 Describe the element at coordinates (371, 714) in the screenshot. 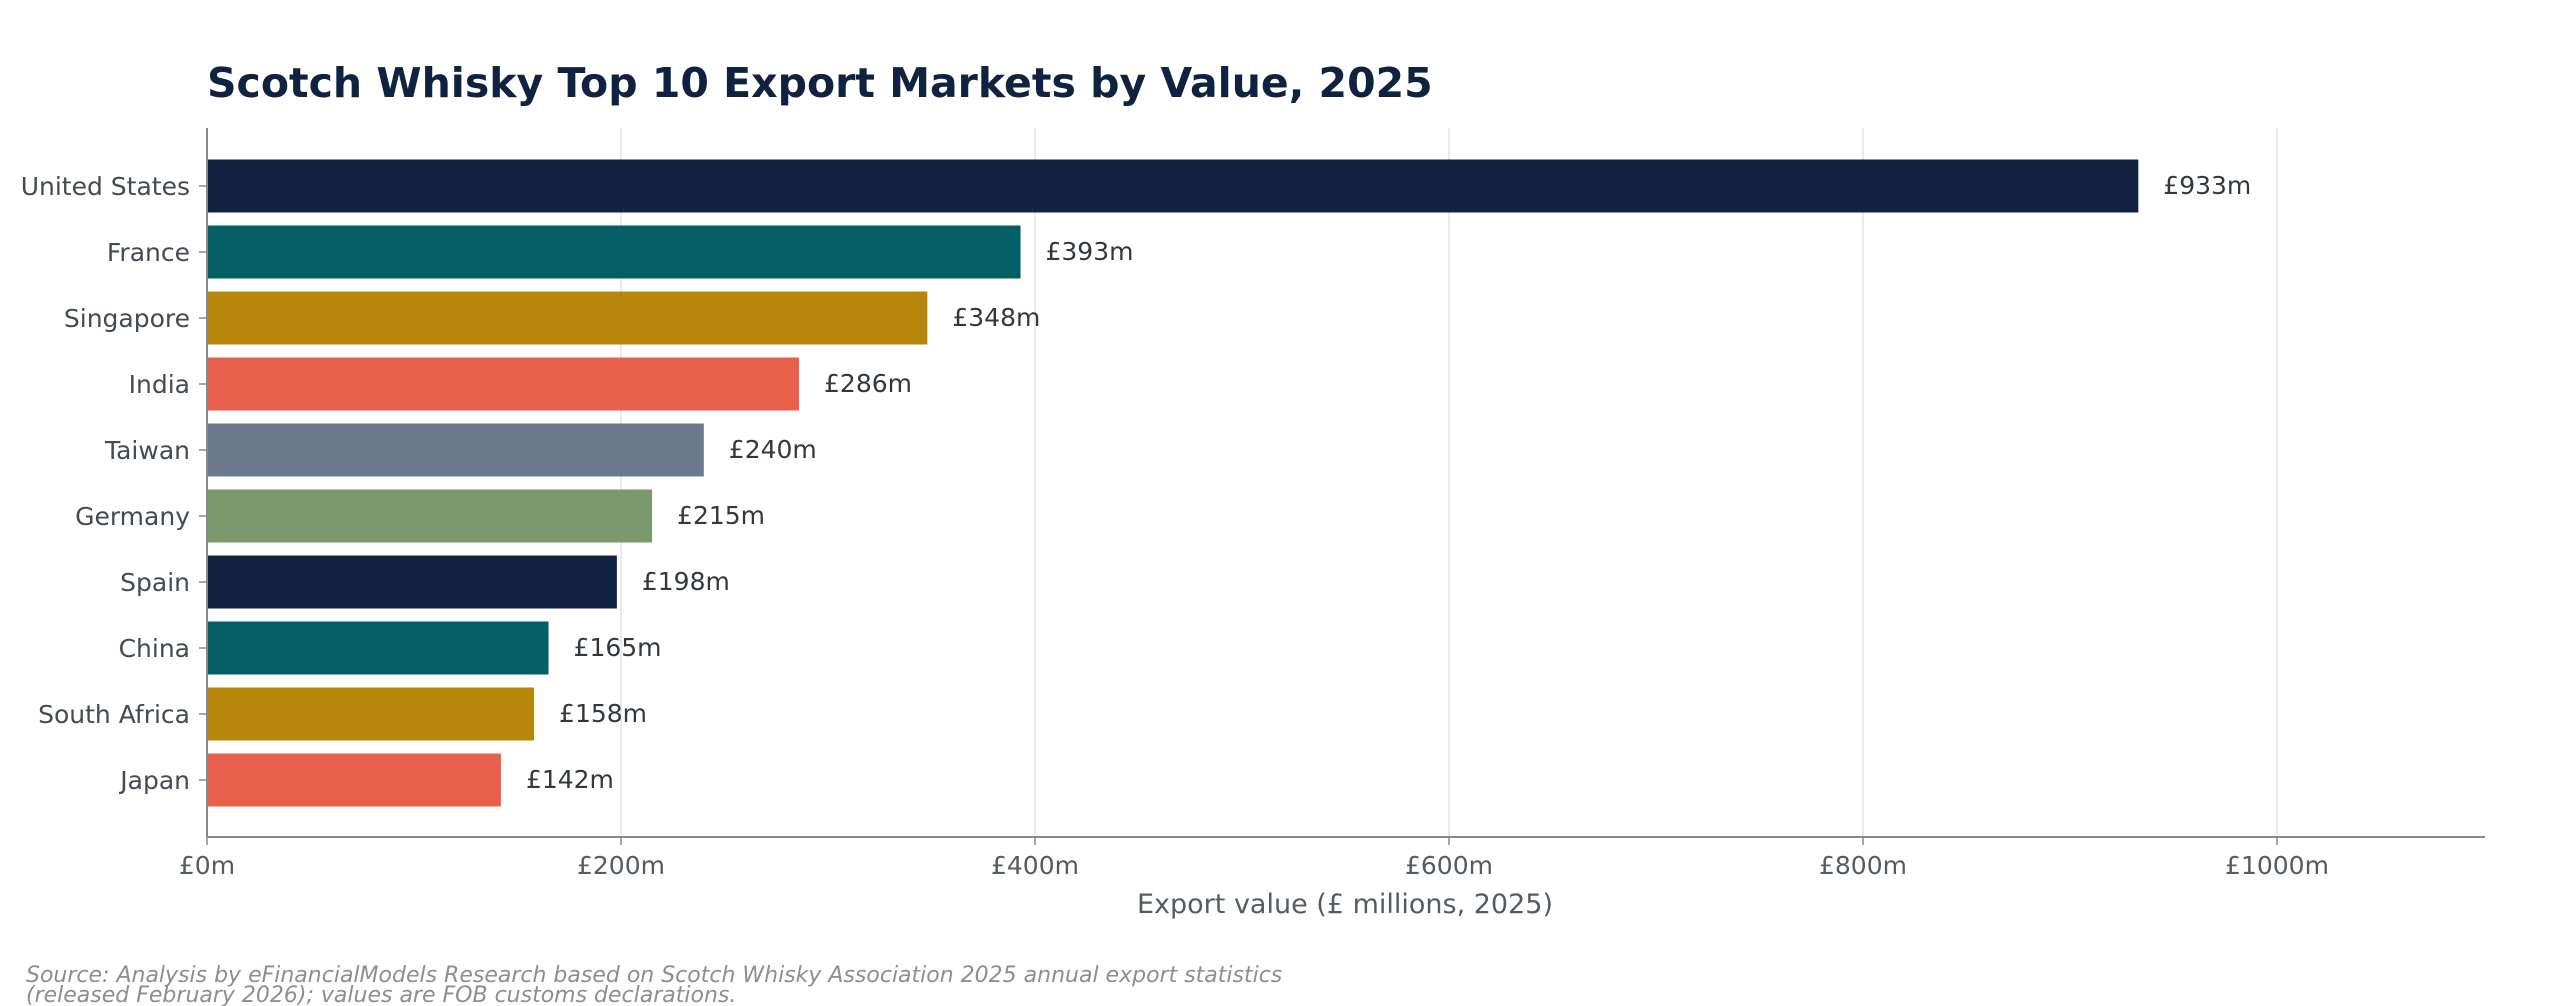

I see `bar-south-africa` at that location.